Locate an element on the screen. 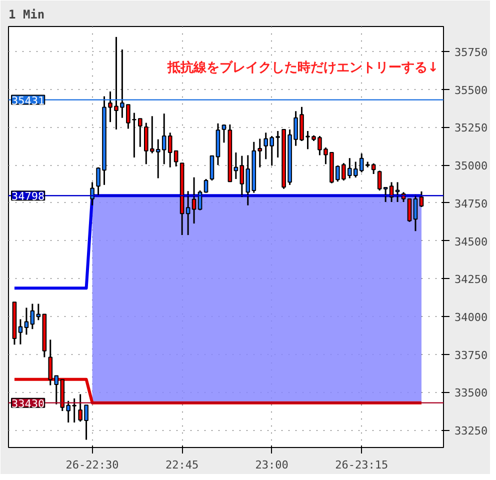 Image resolution: width=496 pixels, height=480 pixels. x-tick-label: 26-23:15 is located at coordinates (361, 465).